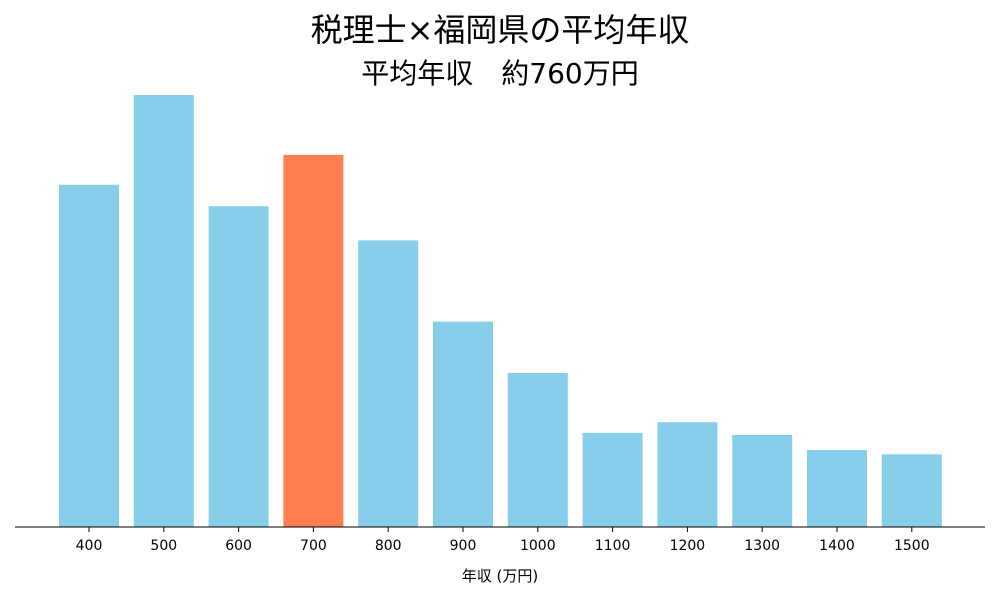  Describe the element at coordinates (912, 546) in the screenshot. I see `x-tick-label: 1500` at that location.